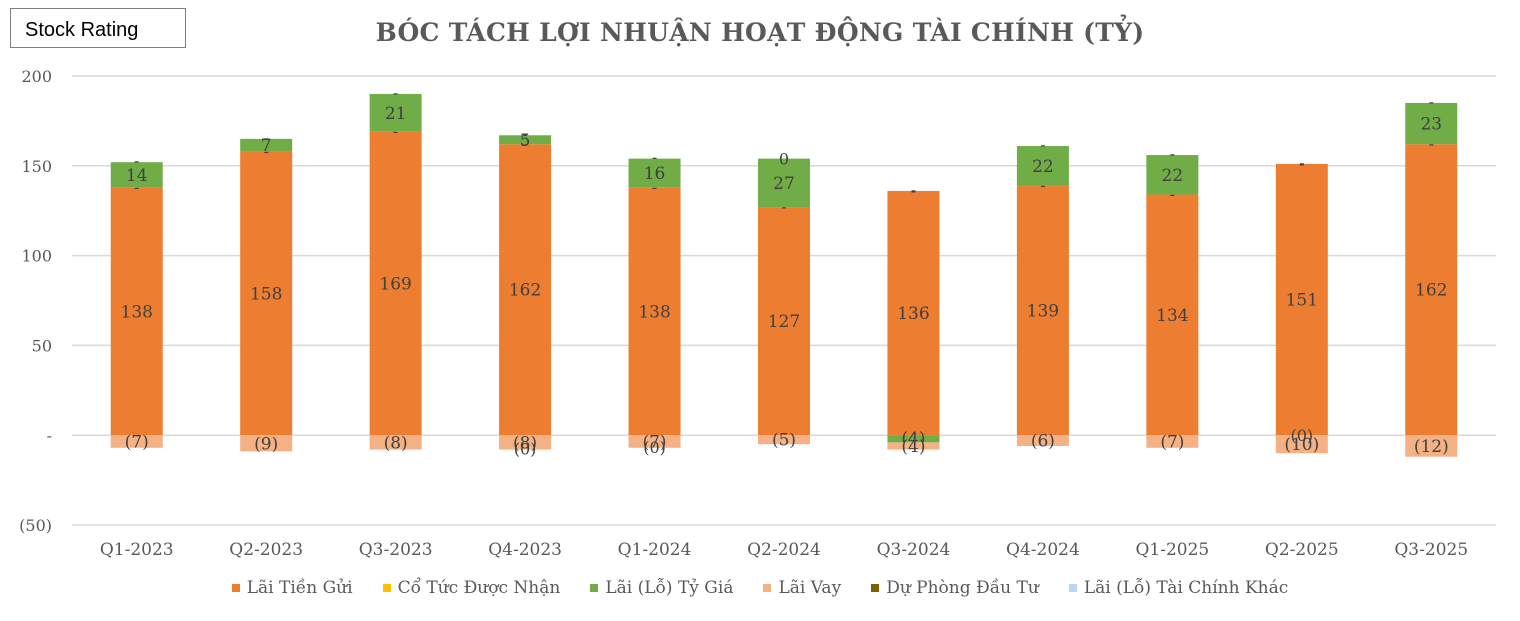 This screenshot has width=1520, height=621. Describe the element at coordinates (962, 588) in the screenshot. I see `legend-label: Dự Phòng Đầu Tư` at that location.